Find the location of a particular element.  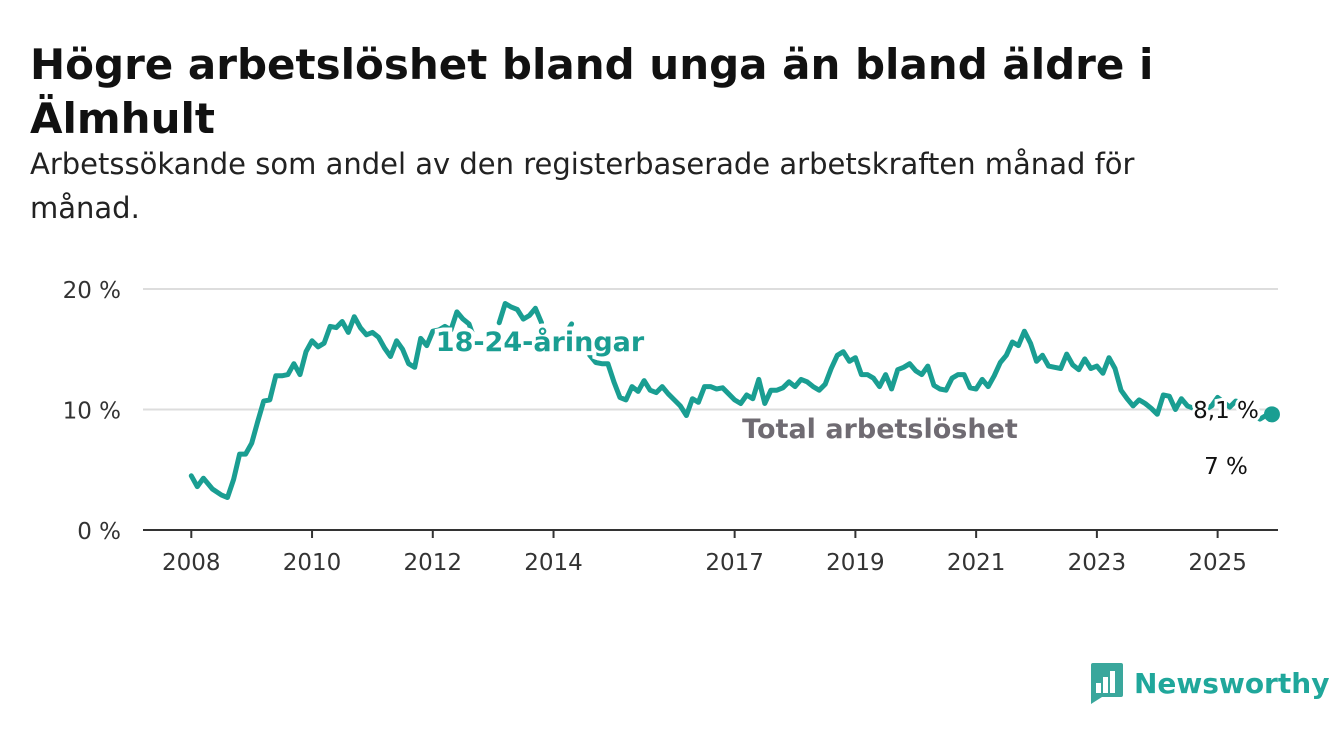

y-axis-ticks: 0 % 10 % 20 % is located at coordinates (92, 411).